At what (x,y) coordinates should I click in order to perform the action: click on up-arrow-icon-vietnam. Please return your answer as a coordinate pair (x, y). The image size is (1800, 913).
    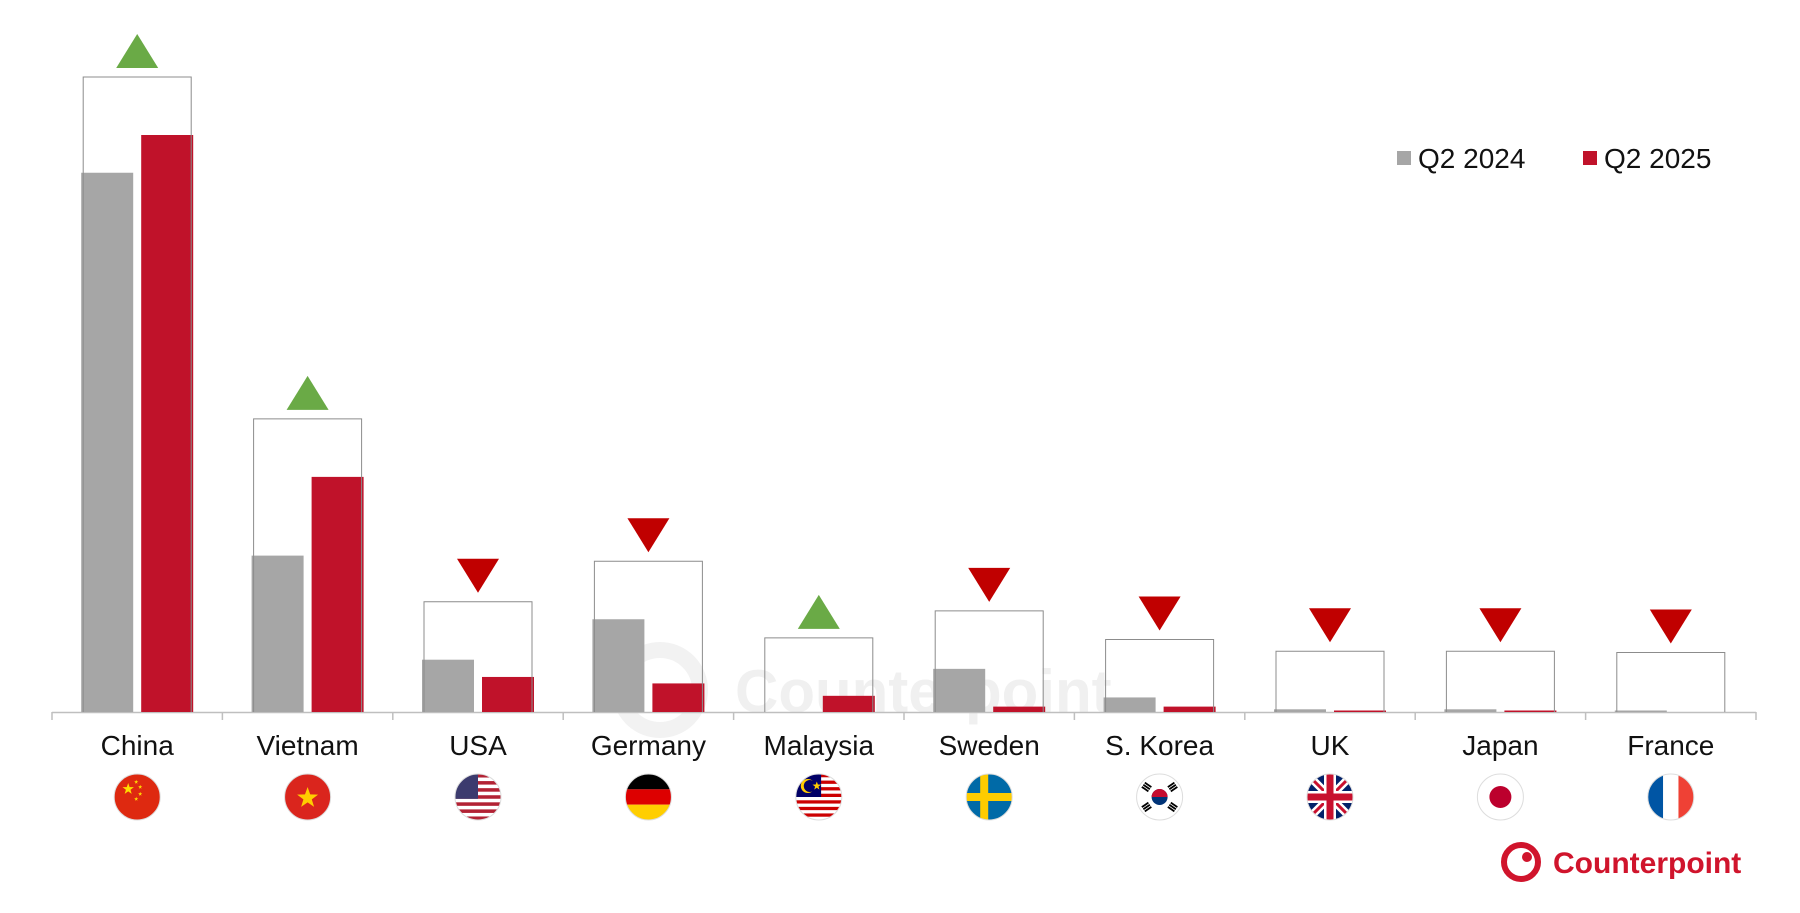
    Looking at the image, I should click on (307, 392).